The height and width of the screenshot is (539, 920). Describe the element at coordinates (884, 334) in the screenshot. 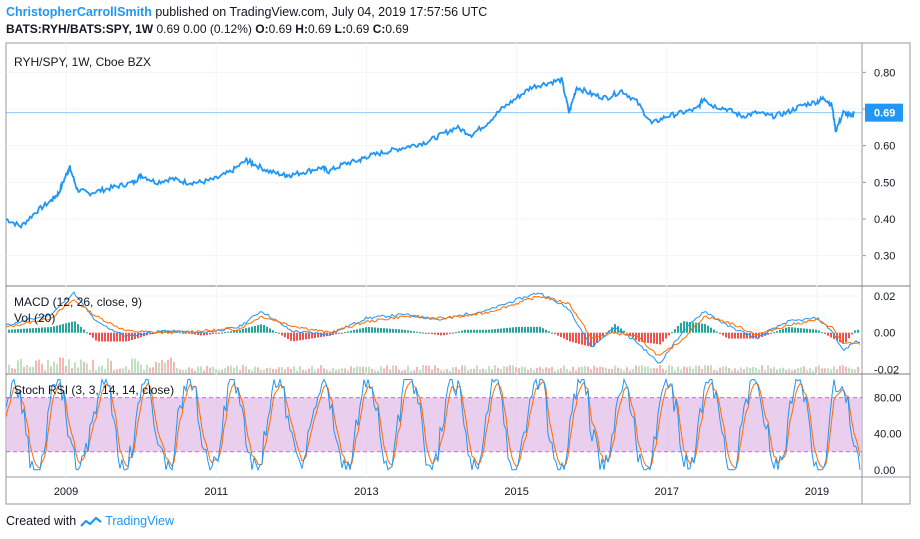

I see `y-tick-label: 0.00` at that location.